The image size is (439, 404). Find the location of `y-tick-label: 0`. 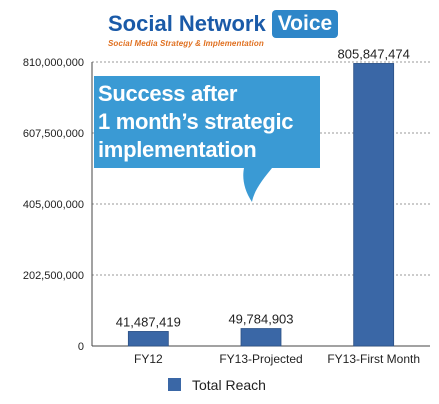

y-tick-label: 0 is located at coordinates (81, 347).